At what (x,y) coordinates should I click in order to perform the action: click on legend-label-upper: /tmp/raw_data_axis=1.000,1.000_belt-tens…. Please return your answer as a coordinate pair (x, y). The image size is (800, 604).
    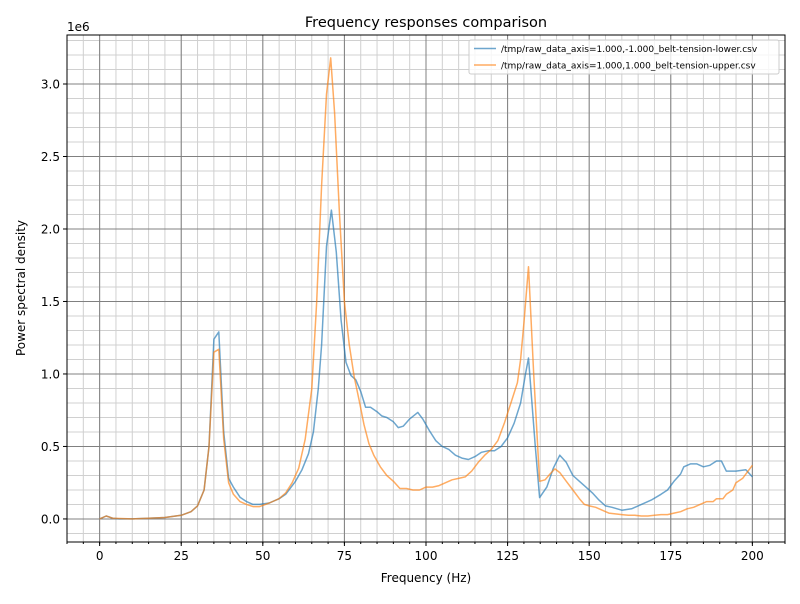
    Looking at the image, I should click on (628, 67).